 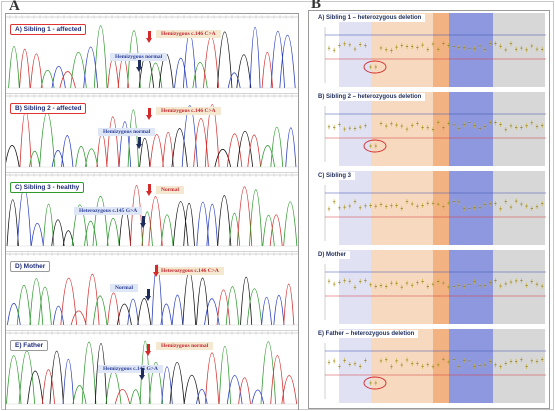 I want to click on genotype-tag-secondary: Normal, so click(x=124, y=288).